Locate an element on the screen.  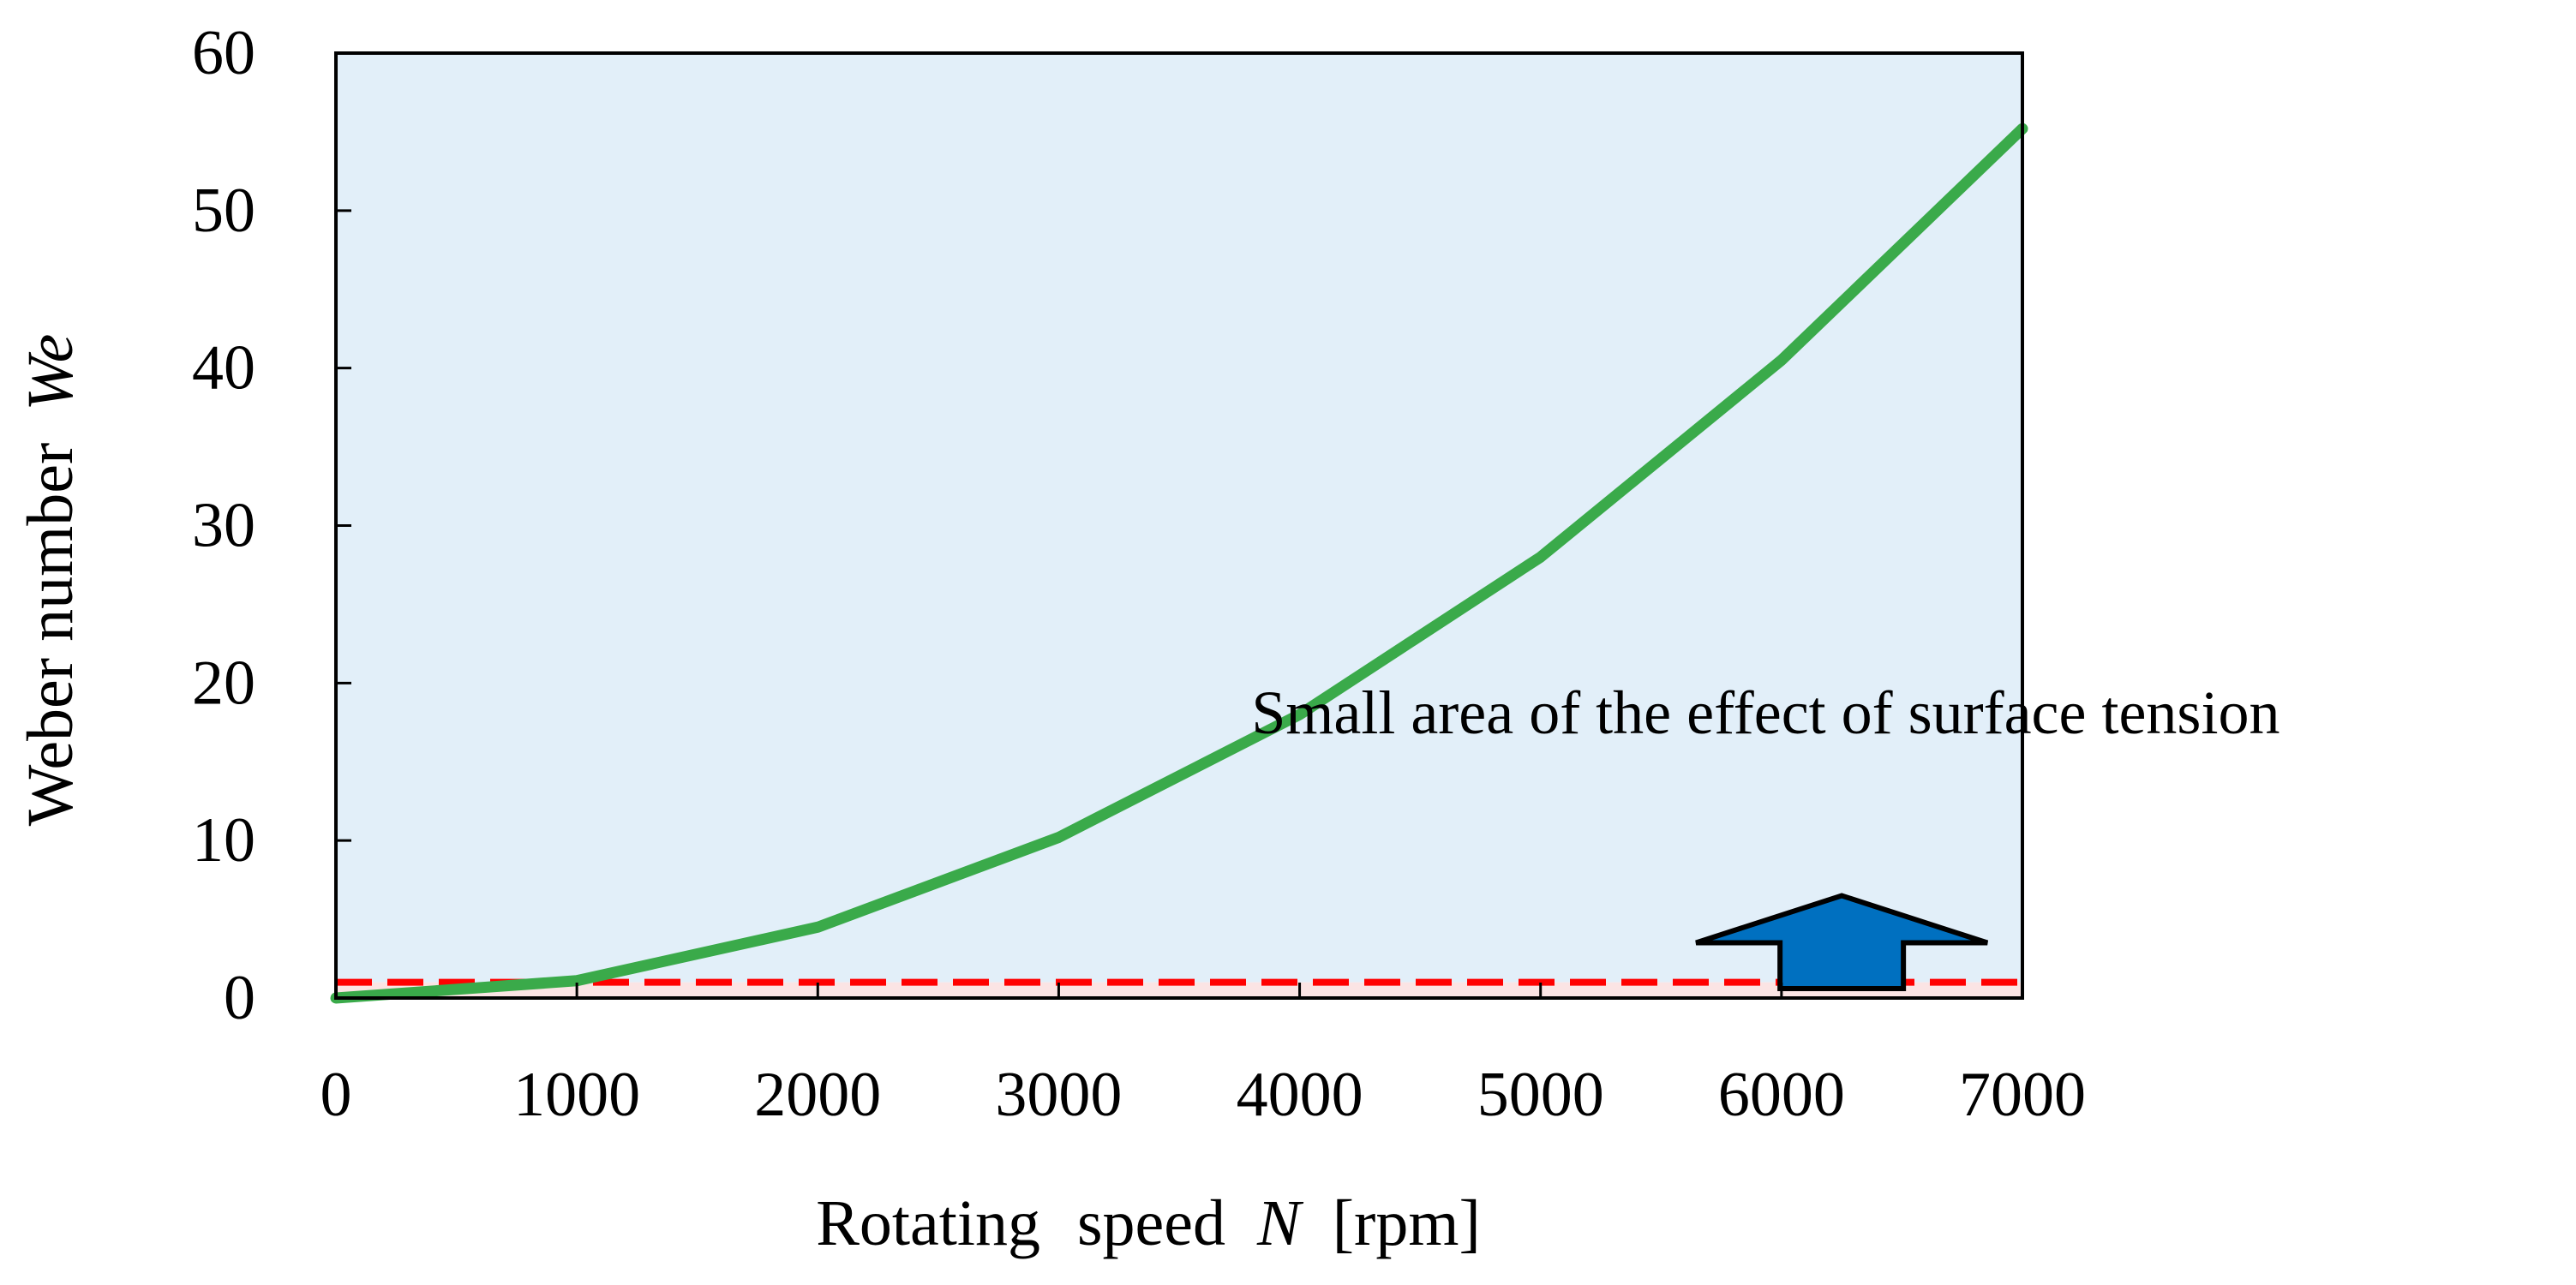
x-tick-label-0: 0 is located at coordinates (336, 1095).